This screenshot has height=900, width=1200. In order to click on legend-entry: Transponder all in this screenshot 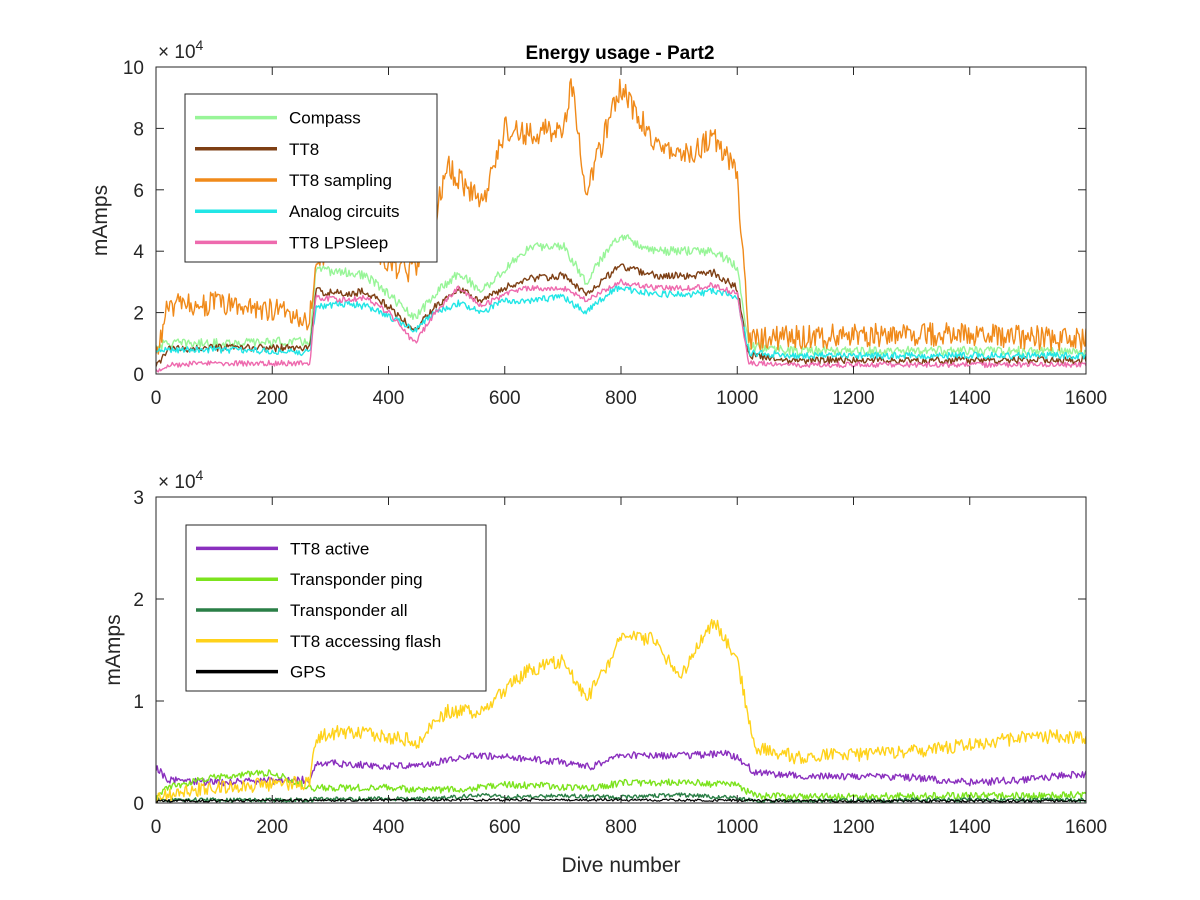, I will do `click(349, 610)`.